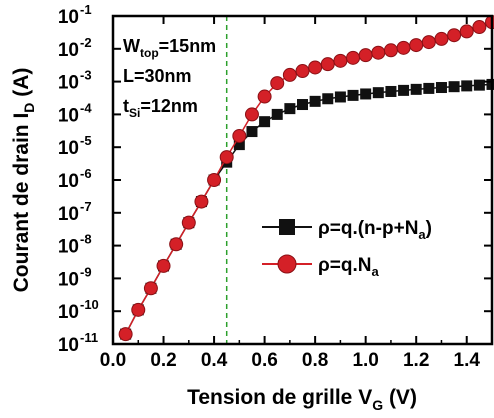 Image resolution: width=494 pixels, height=418 pixels. Describe the element at coordinates (348, 267) in the screenshot. I see `legend-label-series-2: ρ=q.Na` at that location.